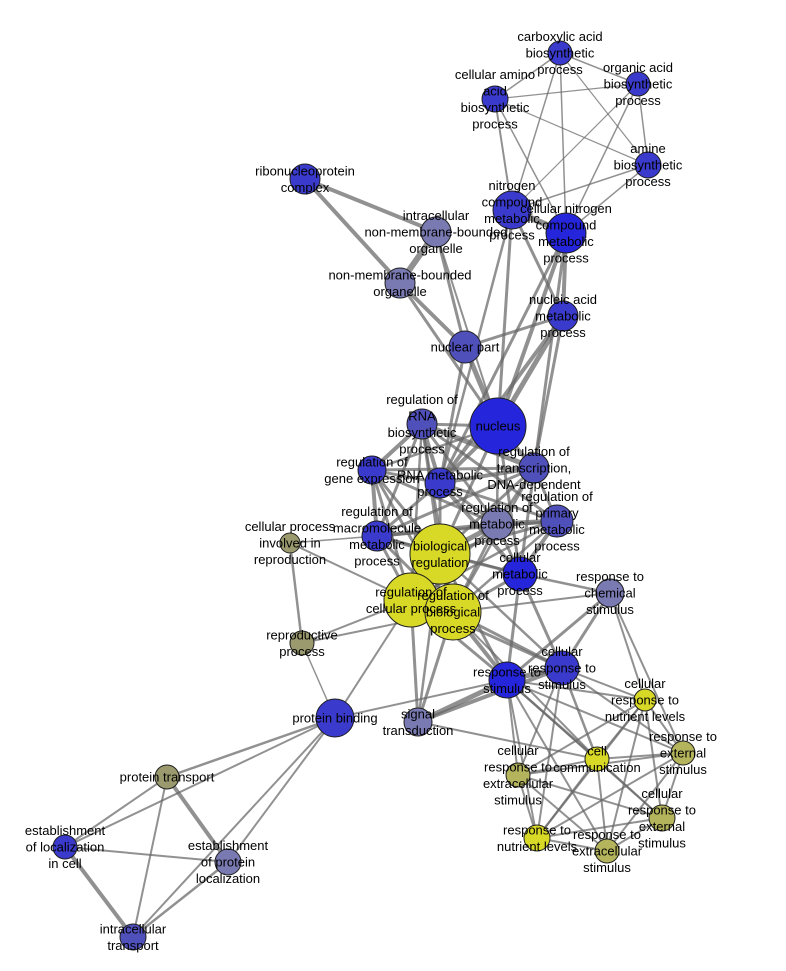 The height and width of the screenshot is (971, 786). I want to click on node-rmp, so click(440, 483).